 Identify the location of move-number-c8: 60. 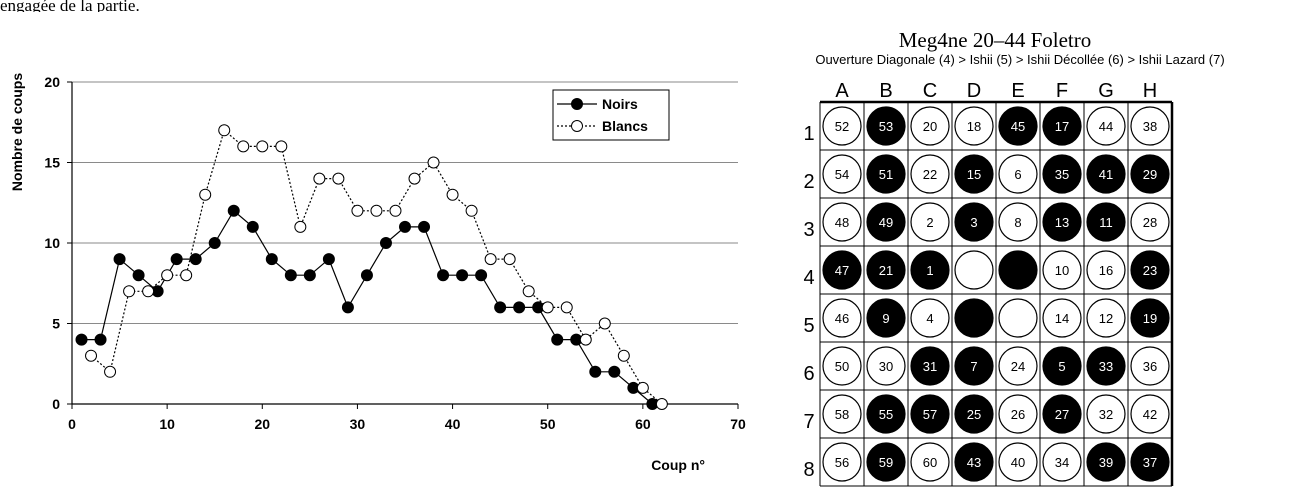
(930, 462).